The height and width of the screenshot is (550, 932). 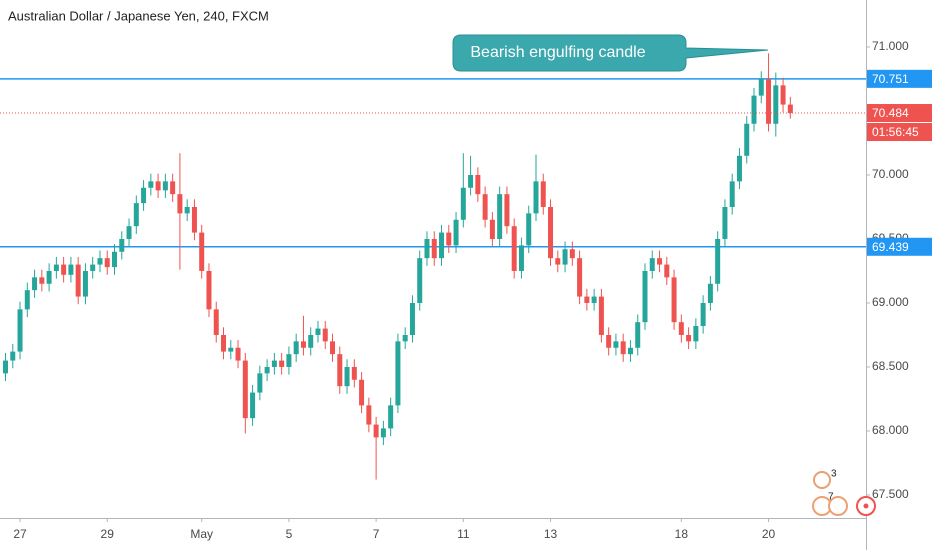 I want to click on annotation-callout, so click(x=610, y=53).